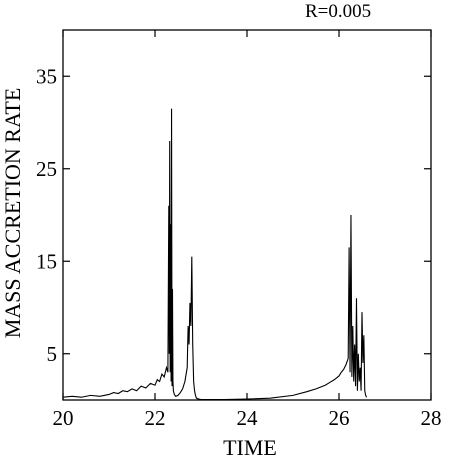 This screenshot has height=462, width=449. I want to click on x-tick-label: 24, so click(248, 418).